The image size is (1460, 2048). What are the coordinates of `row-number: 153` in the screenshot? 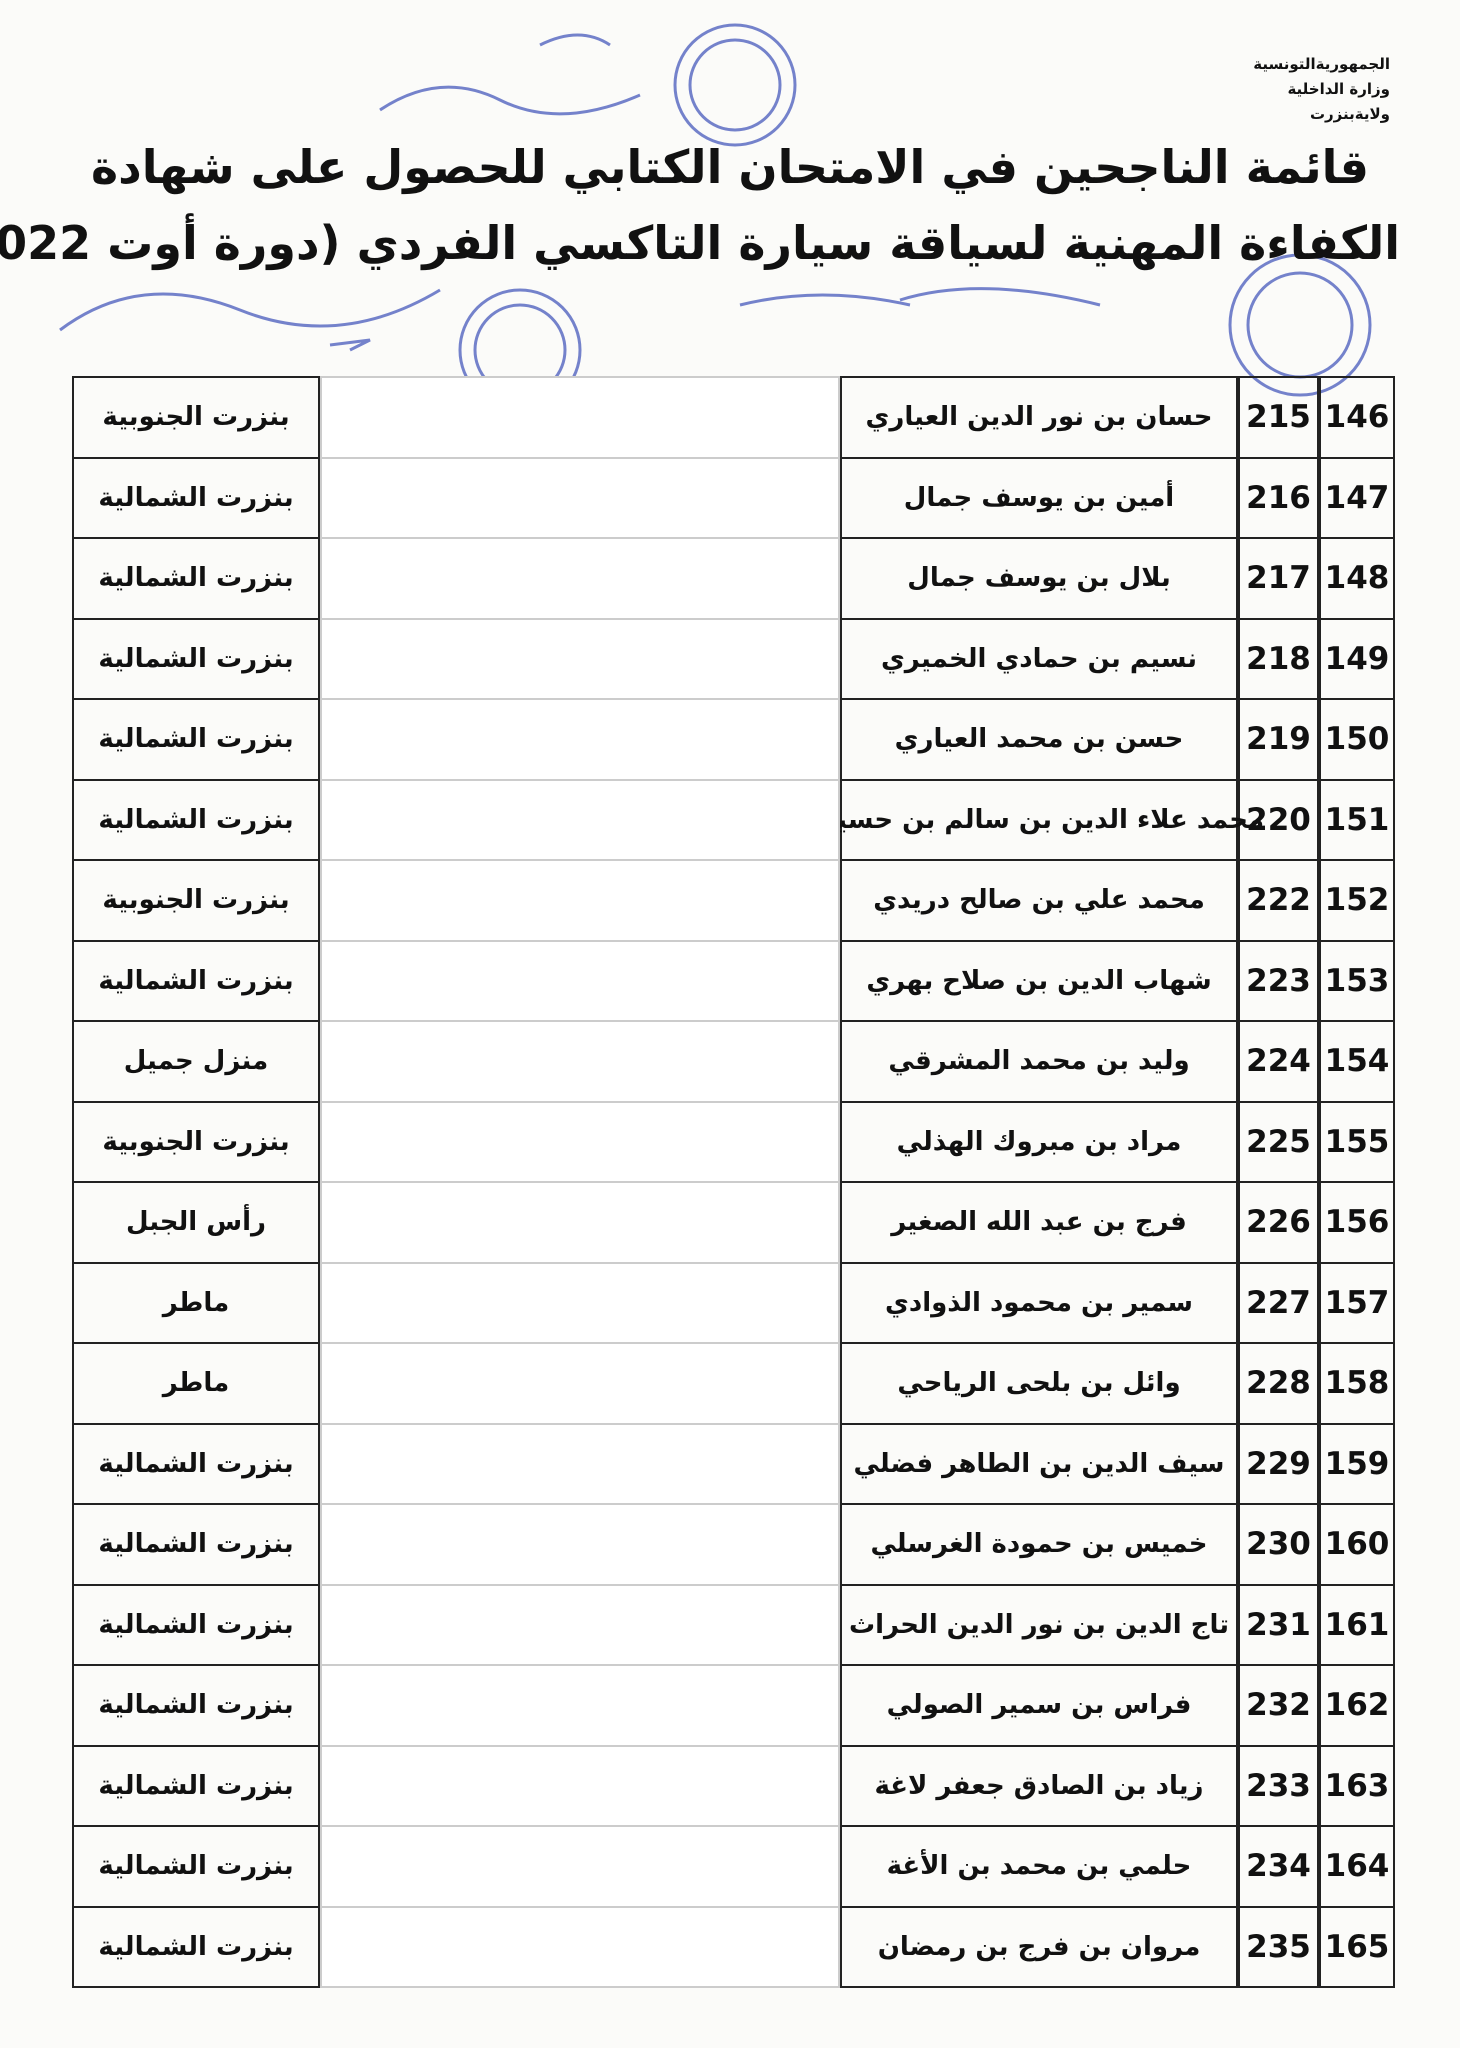 It's located at (1357, 980).